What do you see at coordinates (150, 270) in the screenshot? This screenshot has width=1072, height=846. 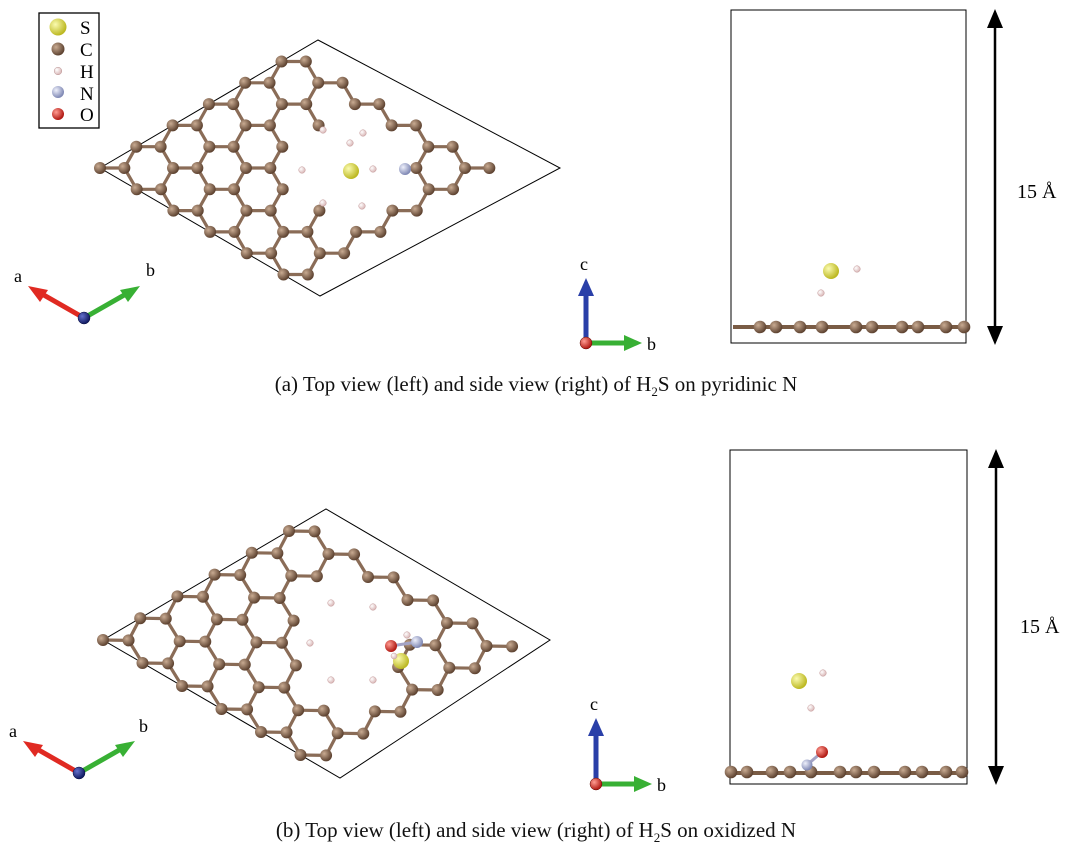 I see `b-axis-label: b` at bounding box center [150, 270].